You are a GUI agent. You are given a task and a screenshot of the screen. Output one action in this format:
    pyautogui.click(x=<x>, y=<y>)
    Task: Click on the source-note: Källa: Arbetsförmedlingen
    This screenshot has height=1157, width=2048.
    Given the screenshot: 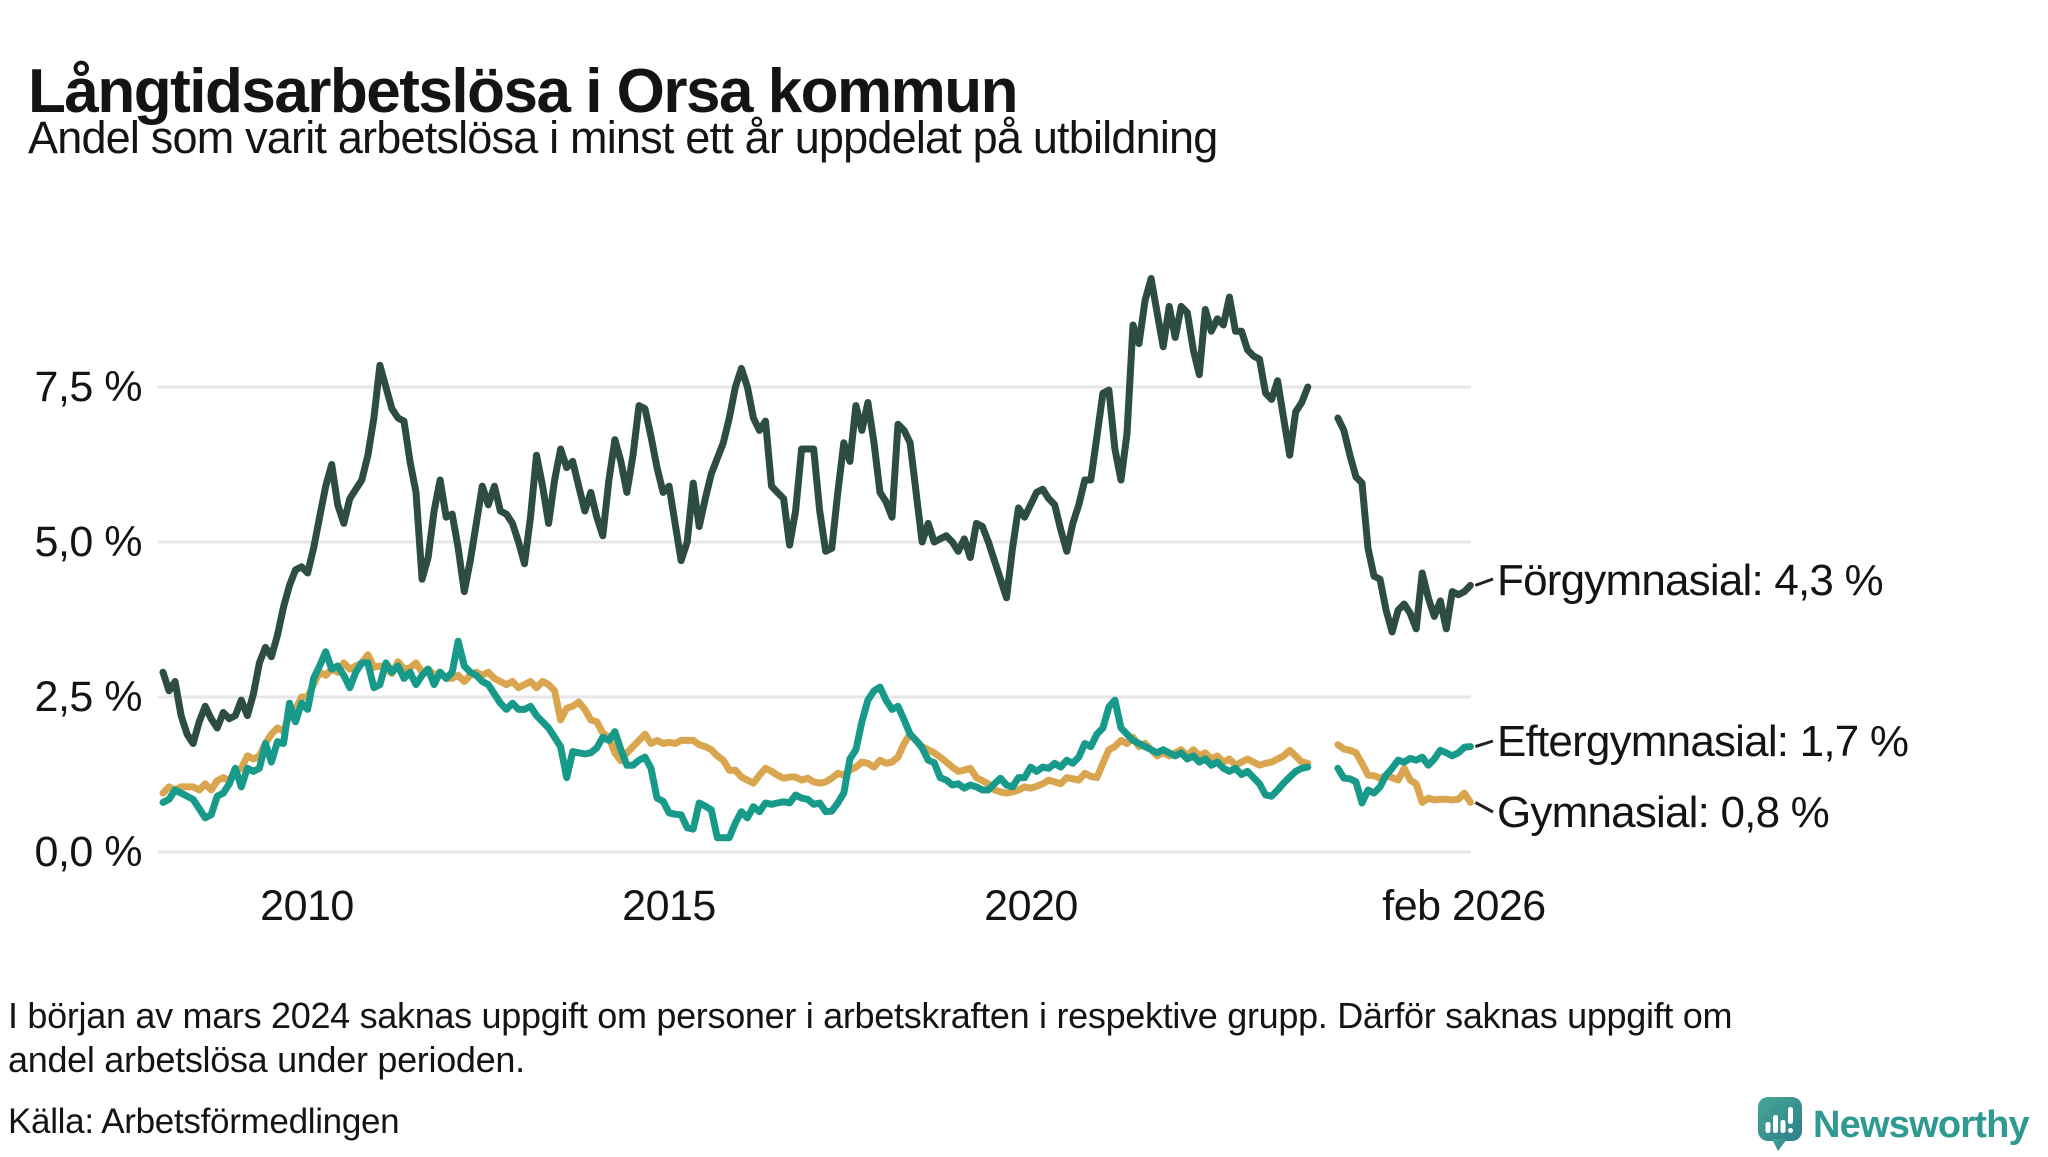 What is the action you would take?
    pyautogui.click(x=204, y=1121)
    